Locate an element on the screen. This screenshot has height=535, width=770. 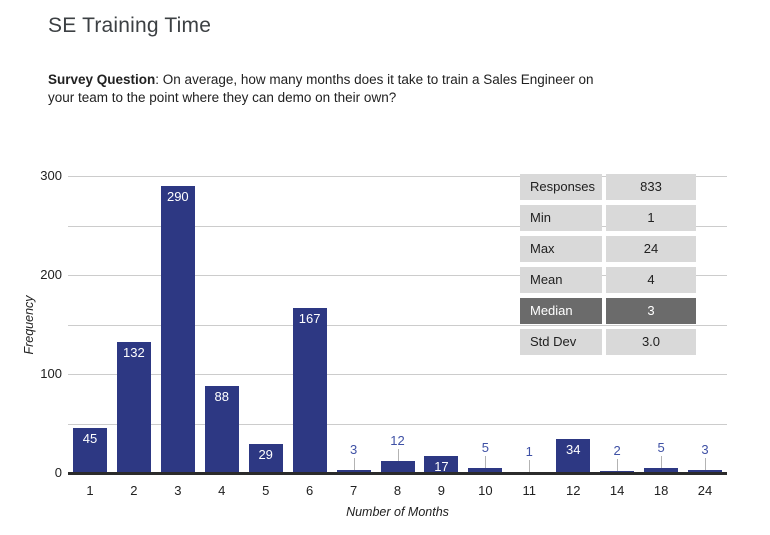
stats-value-cell: 3.0 is located at coordinates (651, 342).